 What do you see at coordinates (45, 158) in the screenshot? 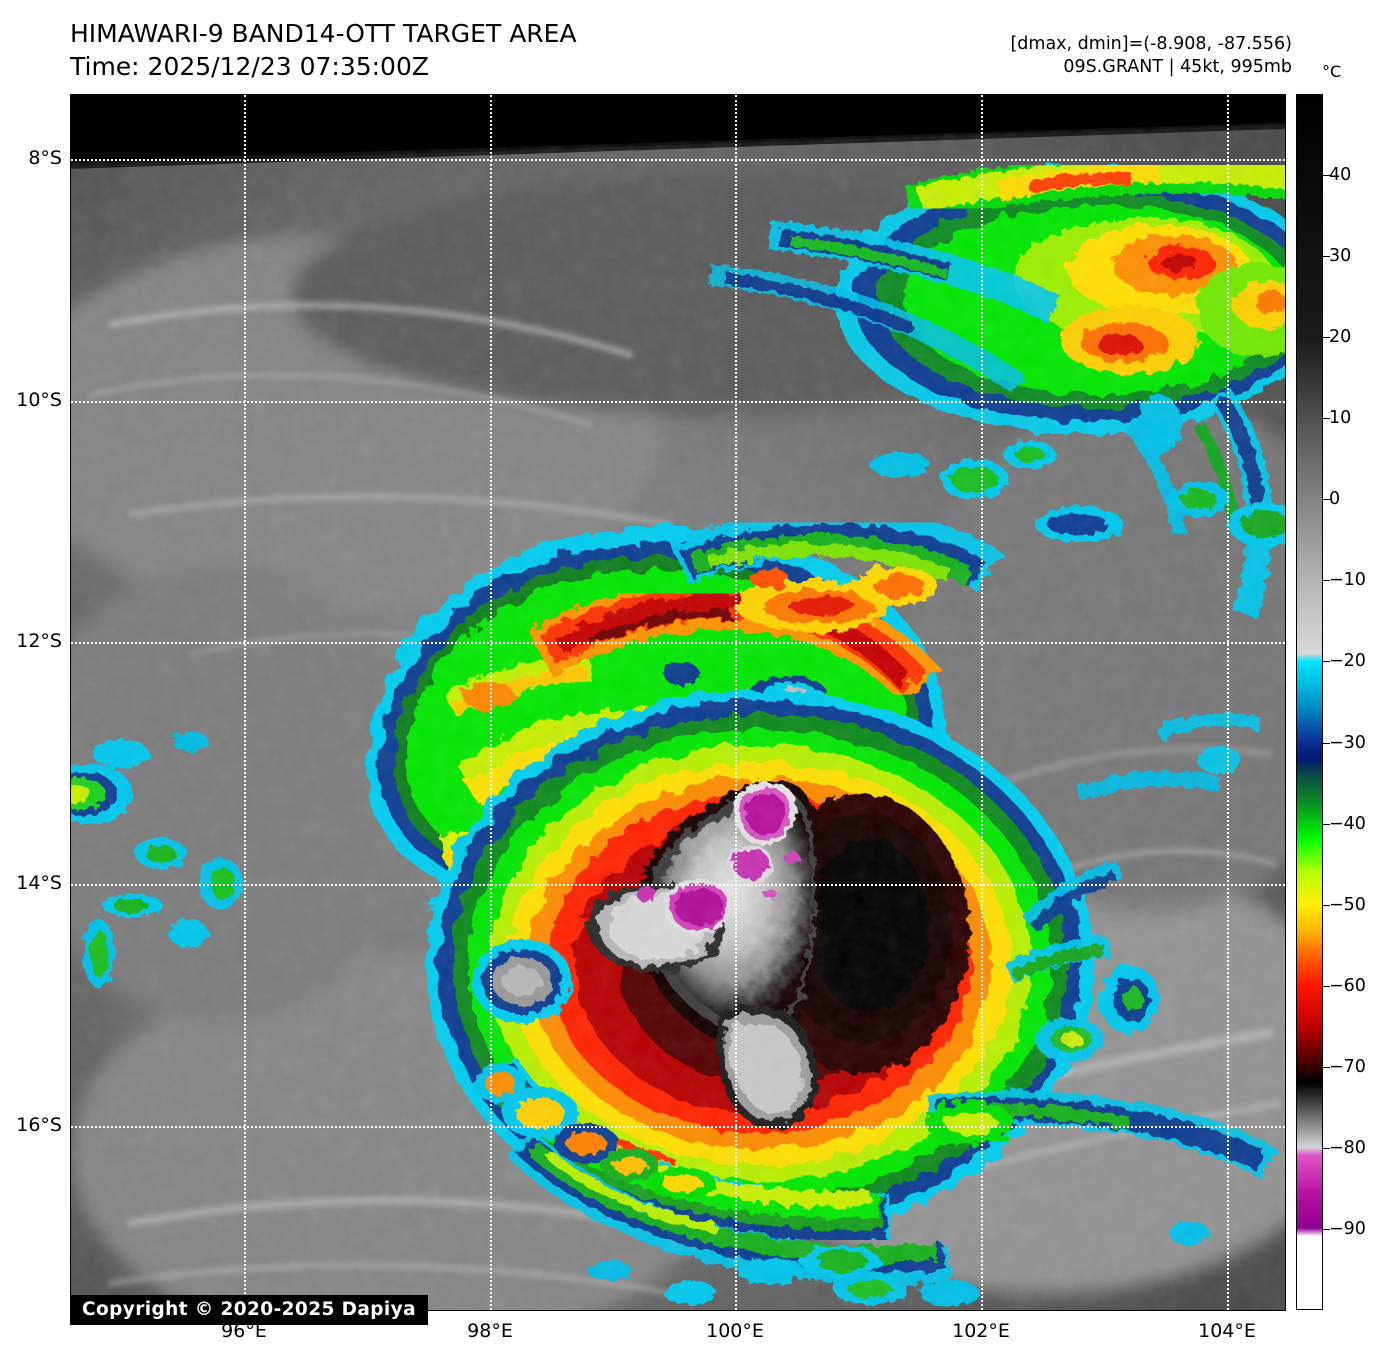
I see `ytick-label-8s: 8°S` at bounding box center [45, 158].